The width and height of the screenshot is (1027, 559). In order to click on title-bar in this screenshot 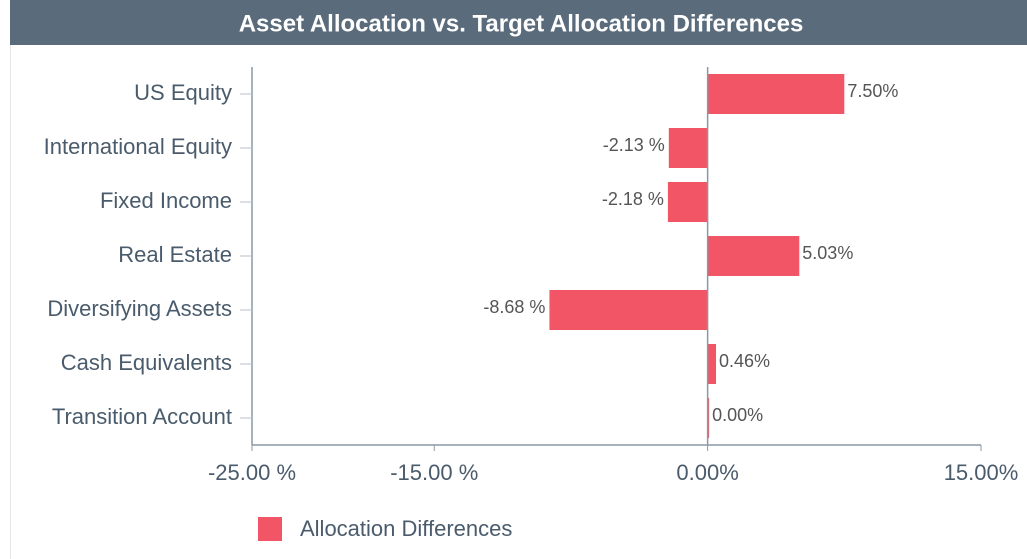, I will do `click(518, 22)`.